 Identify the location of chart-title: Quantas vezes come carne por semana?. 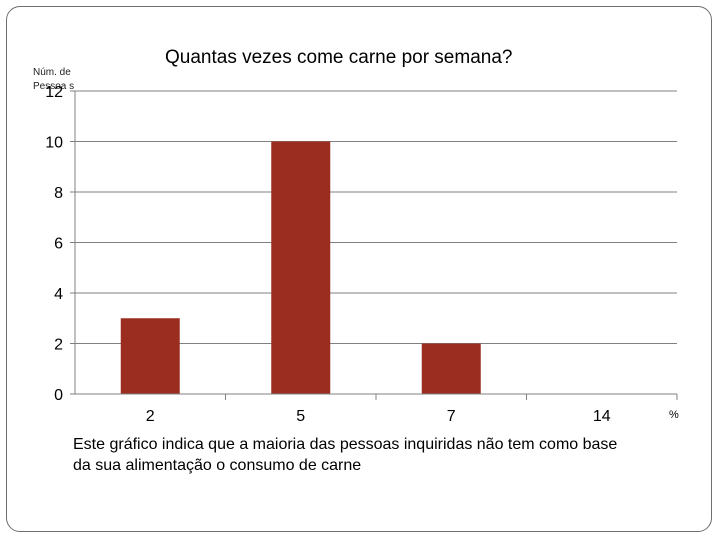
(339, 57).